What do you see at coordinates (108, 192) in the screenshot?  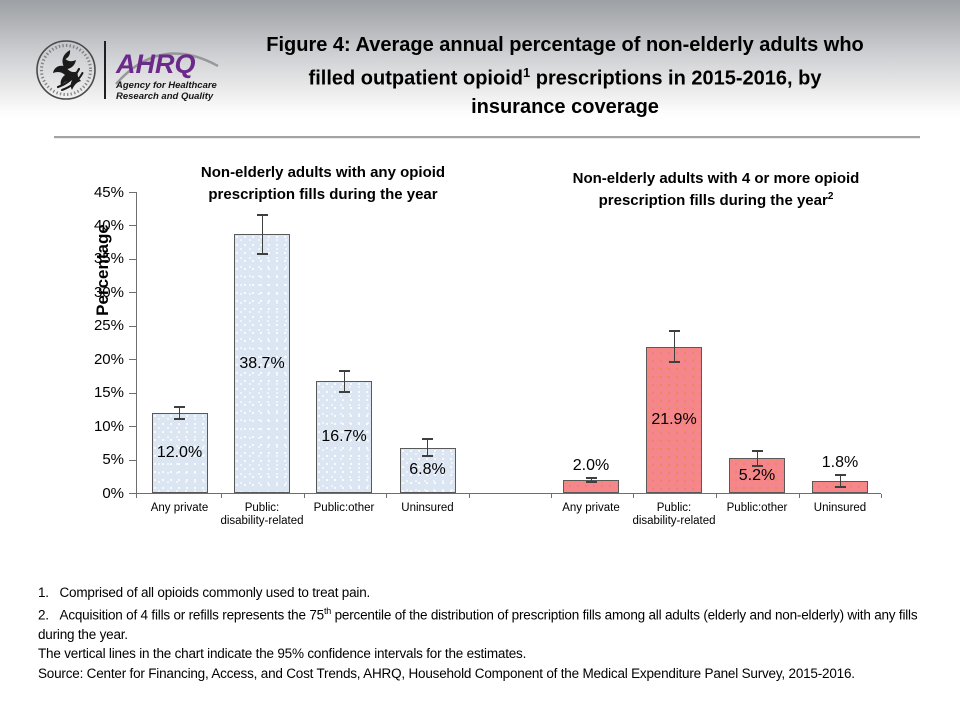 I see `y-tick-label: 45%` at bounding box center [108, 192].